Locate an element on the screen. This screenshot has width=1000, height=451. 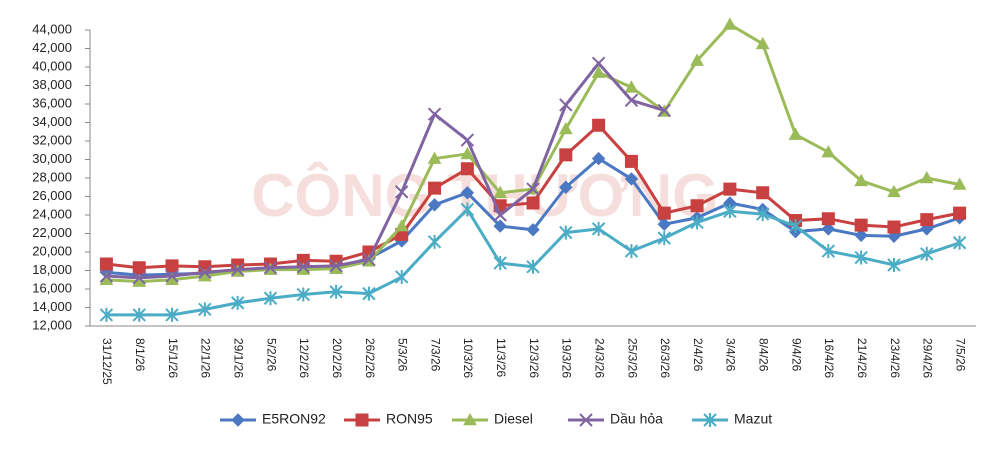
x-tick-label: 11/3/26 is located at coordinates (501, 357).